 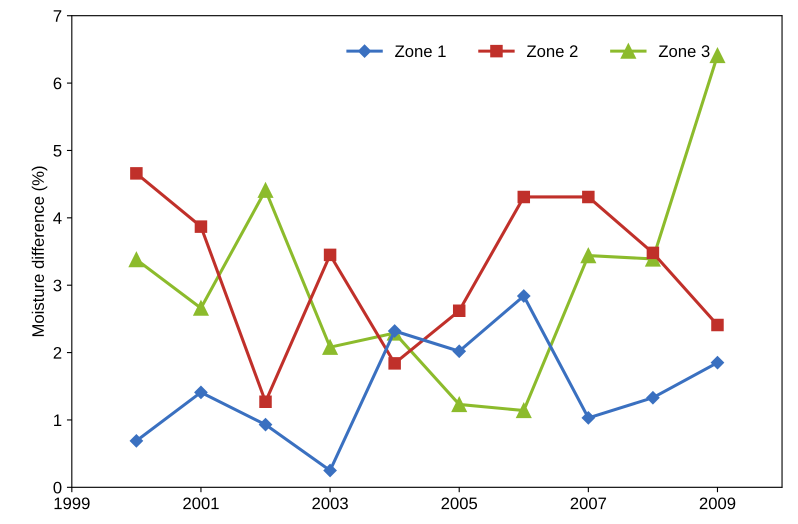 I want to click on y-axis-title: Moisture difference (%), so click(x=40, y=251).